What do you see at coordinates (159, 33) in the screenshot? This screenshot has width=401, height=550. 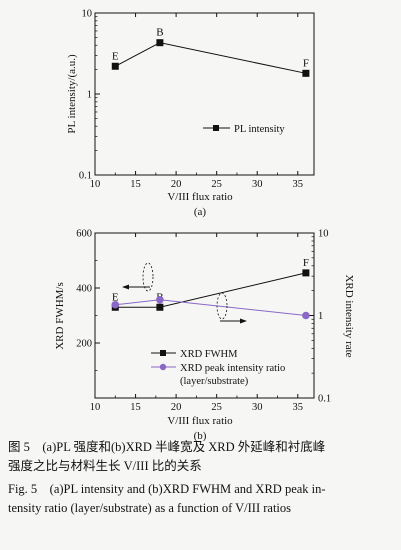 I see `point-label: B` at bounding box center [159, 33].